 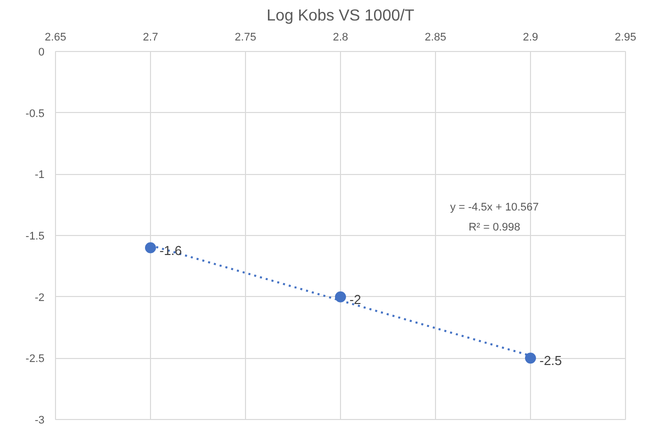 What do you see at coordinates (530, 38) in the screenshot?
I see `x-tick-label: 2.9` at bounding box center [530, 38].